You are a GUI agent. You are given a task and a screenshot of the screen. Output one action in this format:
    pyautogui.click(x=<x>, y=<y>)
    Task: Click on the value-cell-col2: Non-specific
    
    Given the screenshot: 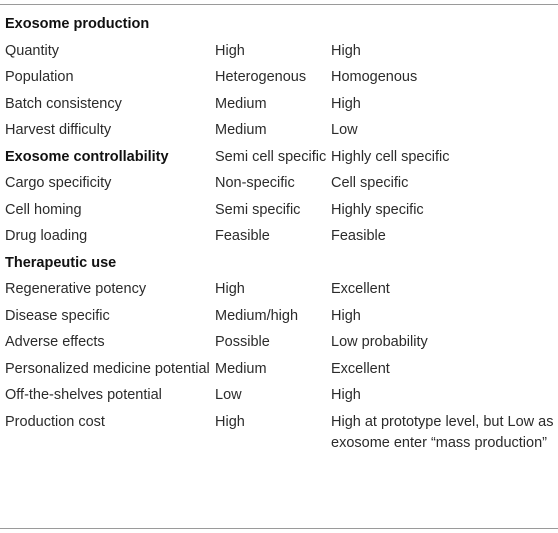 What is the action you would take?
    pyautogui.click(x=255, y=183)
    